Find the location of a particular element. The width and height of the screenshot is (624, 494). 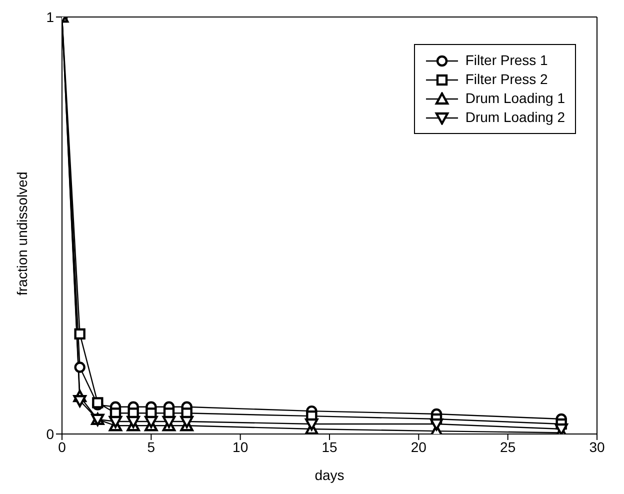

legend-label: Filter Press 2 is located at coordinates (506, 79).